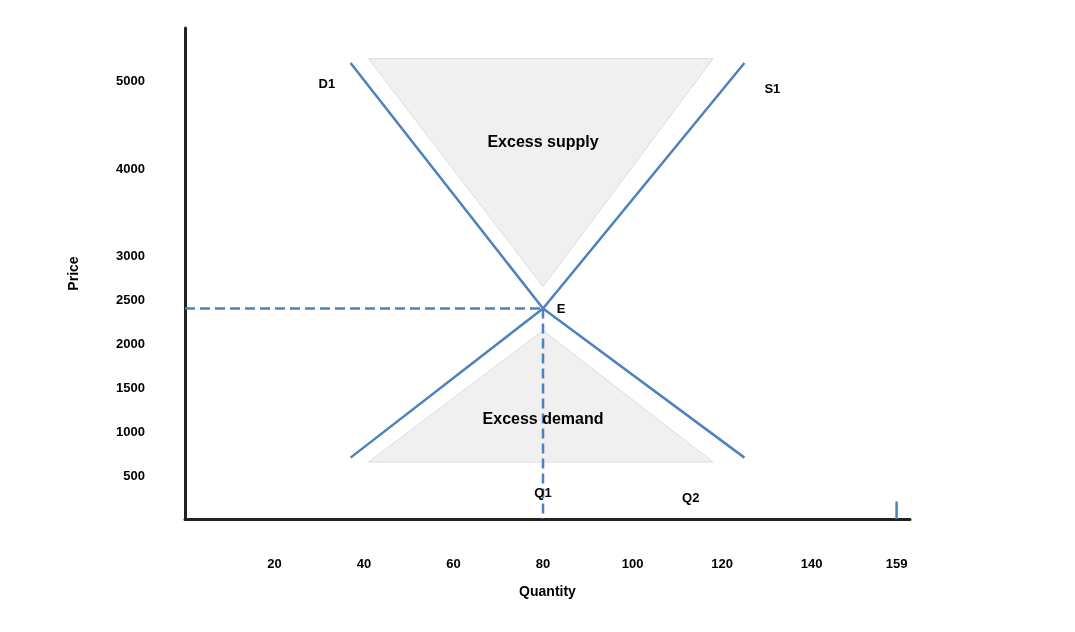 Image resolution: width=1075 pixels, height=632 pixels. What do you see at coordinates (561, 309) in the screenshot?
I see `annotation: E` at bounding box center [561, 309].